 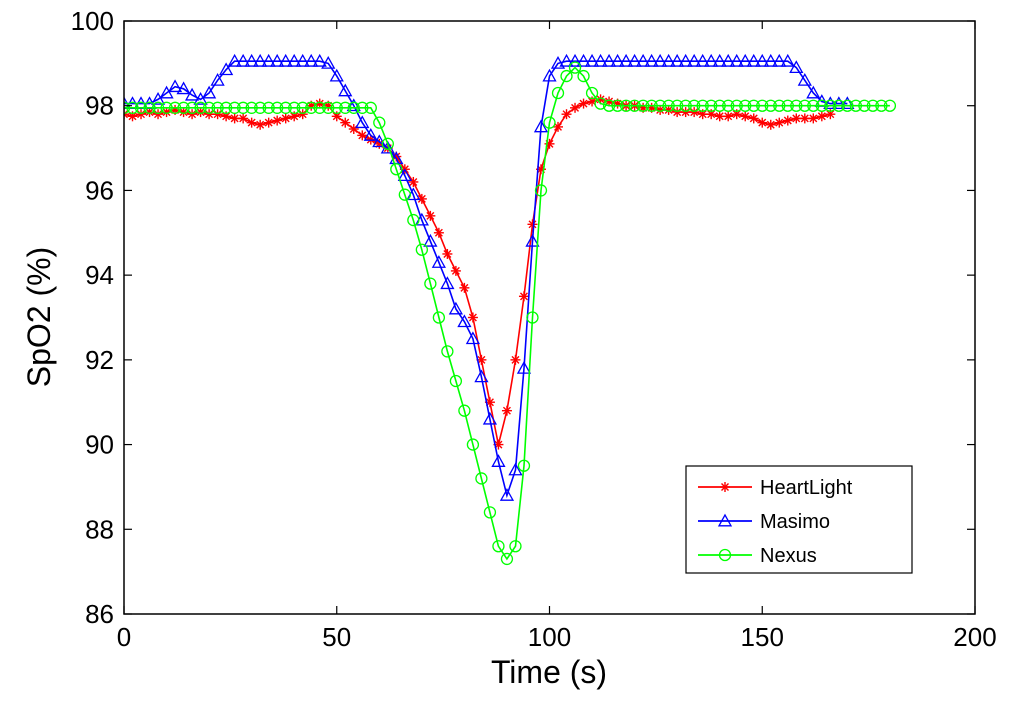 What do you see at coordinates (974, 637) in the screenshot?
I see `x-tick-label: 200` at bounding box center [974, 637].